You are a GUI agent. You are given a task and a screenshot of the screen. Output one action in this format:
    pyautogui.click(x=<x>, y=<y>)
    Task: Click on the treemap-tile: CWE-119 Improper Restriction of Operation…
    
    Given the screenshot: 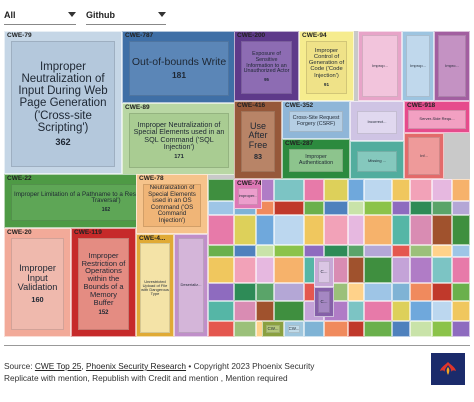 What is the action you would take?
    pyautogui.click(x=103, y=282)
    